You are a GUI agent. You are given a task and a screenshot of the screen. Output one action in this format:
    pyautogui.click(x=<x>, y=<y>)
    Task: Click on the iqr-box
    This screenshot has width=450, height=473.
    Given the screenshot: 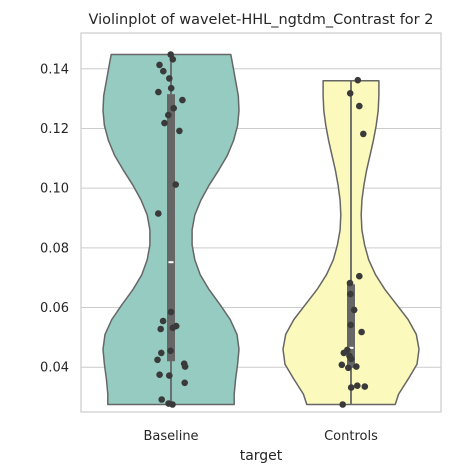 What is the action you would take?
    pyautogui.click(x=171, y=228)
    